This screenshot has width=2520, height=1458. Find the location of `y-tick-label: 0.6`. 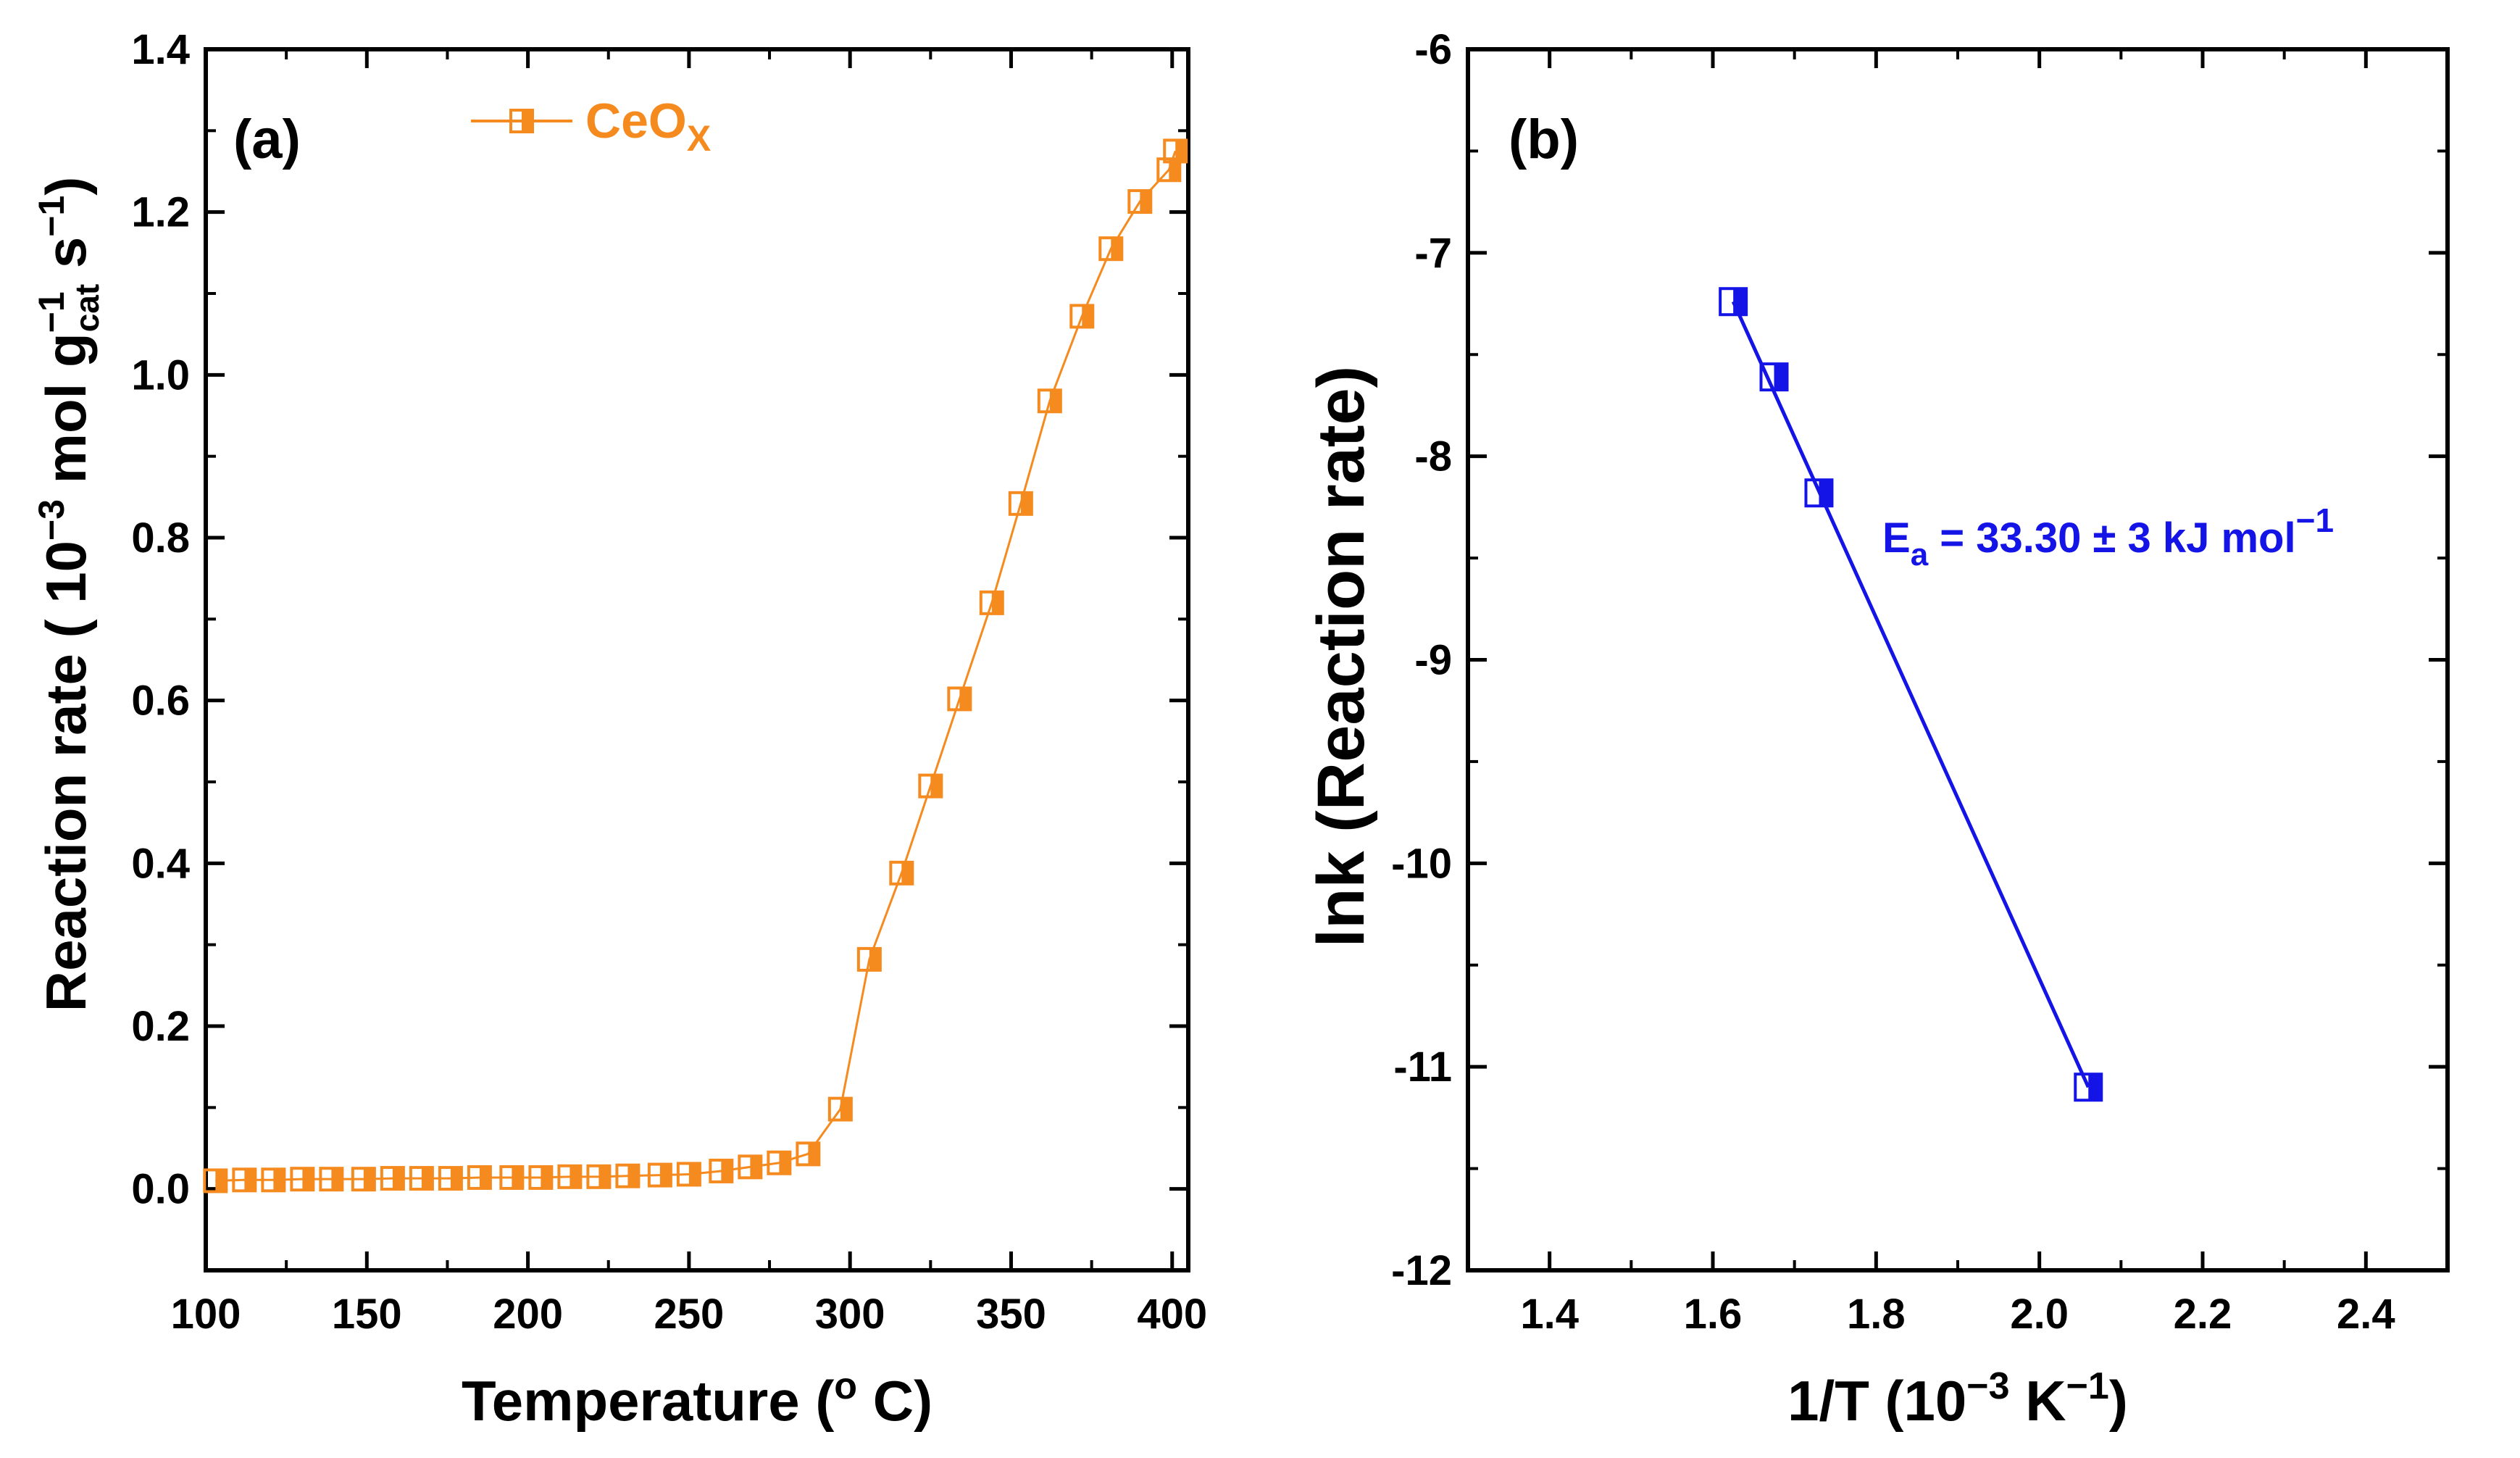

y-tick-label: 0.6 is located at coordinates (160, 701).